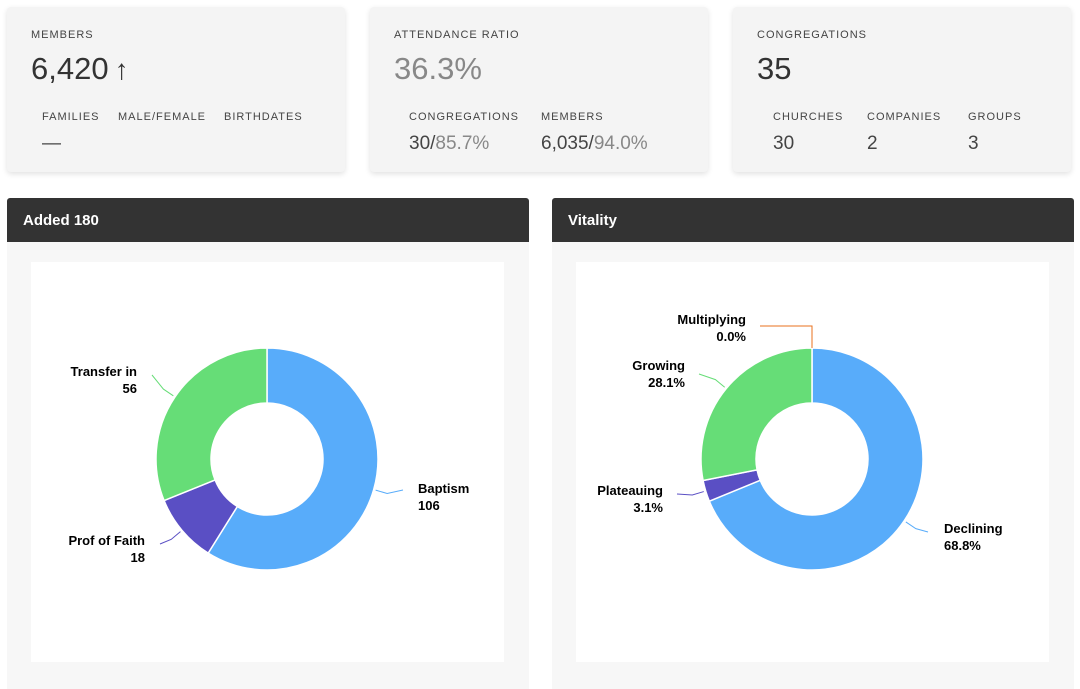 The image size is (1080, 689). Describe the element at coordinates (756, 414) in the screenshot. I see `slice-growing` at that location.